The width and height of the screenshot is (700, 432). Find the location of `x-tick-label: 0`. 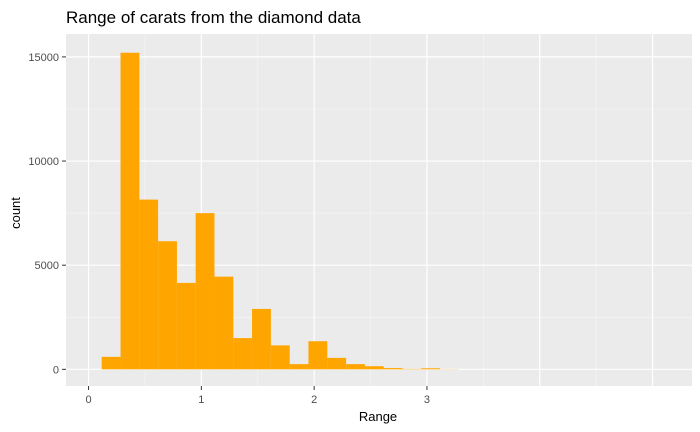

x-tick-label: 0 is located at coordinates (88, 400).